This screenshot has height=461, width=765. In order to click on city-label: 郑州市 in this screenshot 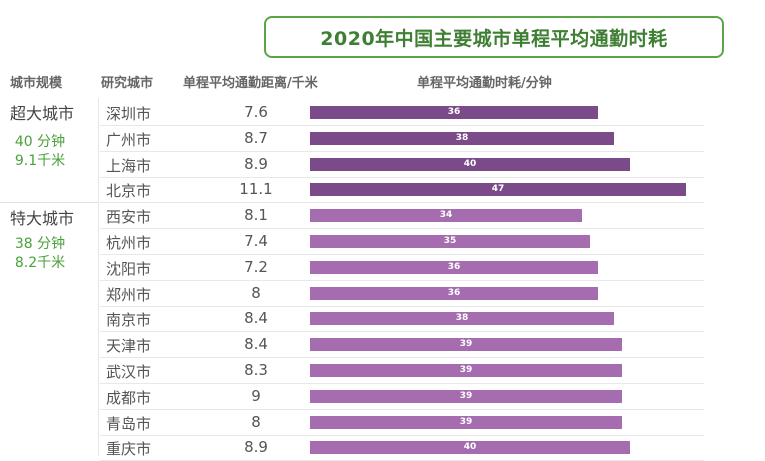, I will do `click(129, 294)`.